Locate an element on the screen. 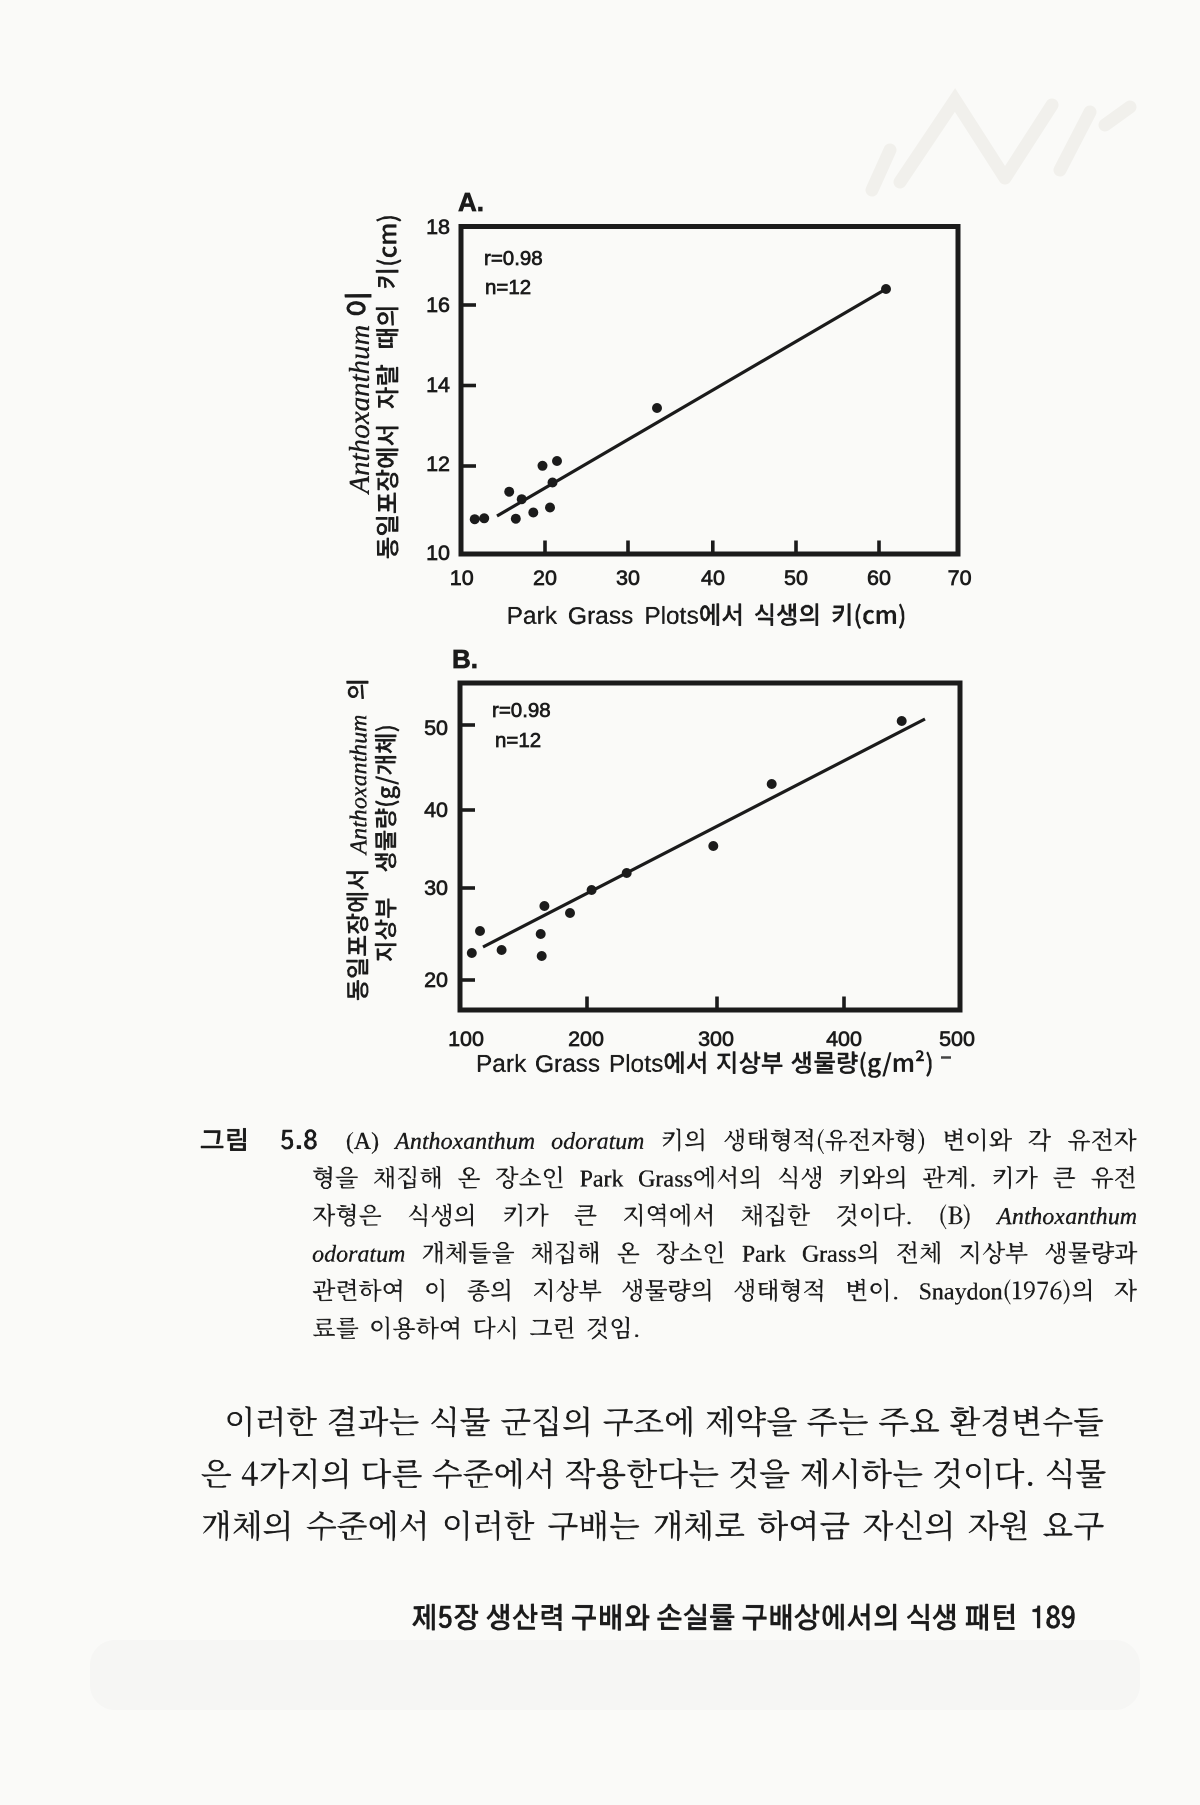  svg-text: 70 is located at coordinates (960, 578).